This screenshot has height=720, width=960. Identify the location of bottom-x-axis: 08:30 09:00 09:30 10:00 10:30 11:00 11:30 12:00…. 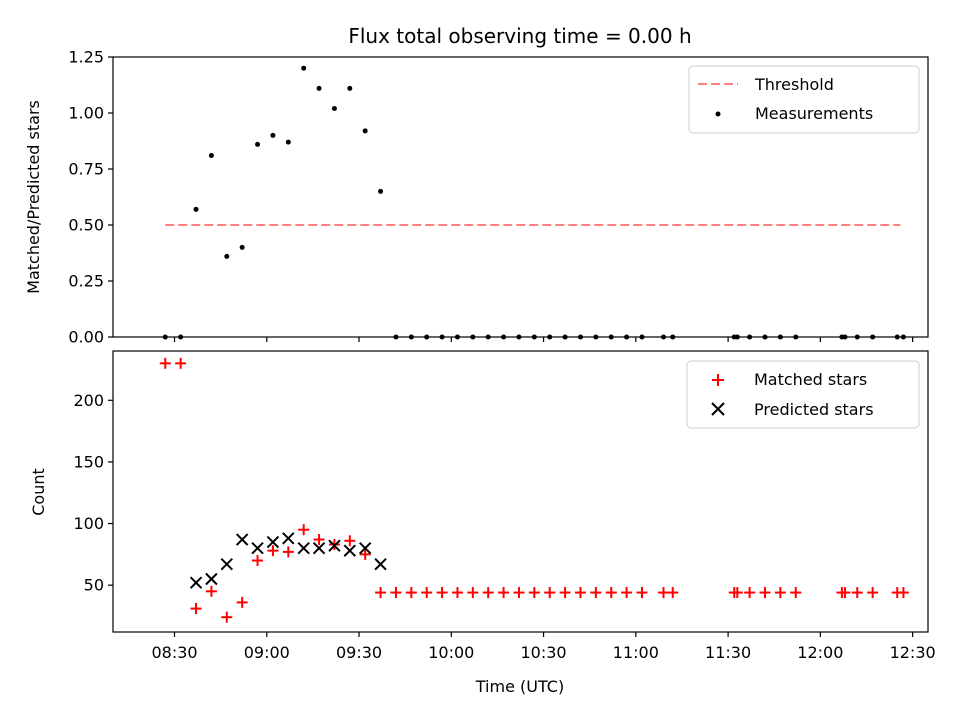
(543, 647).